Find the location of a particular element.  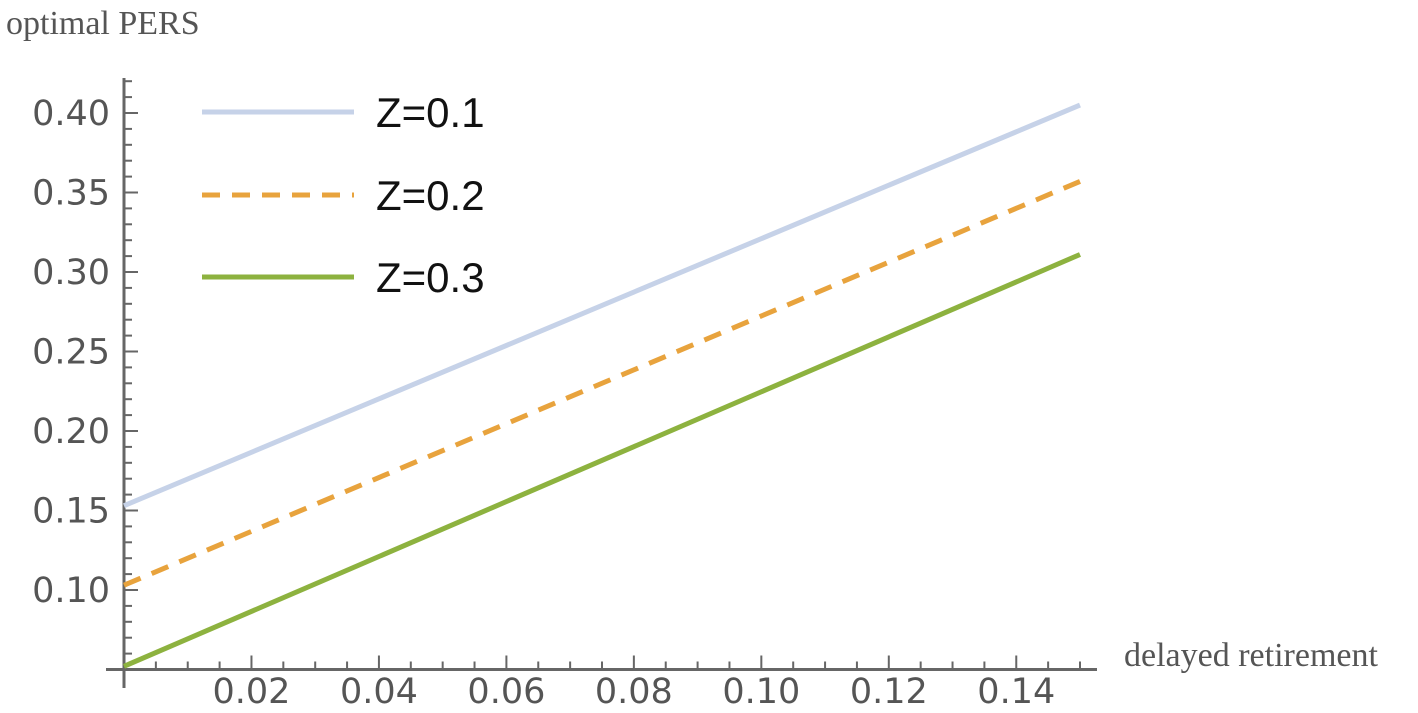

legend: Z=0.1 Z=0.2 Z=0.3 is located at coordinates (343, 195).